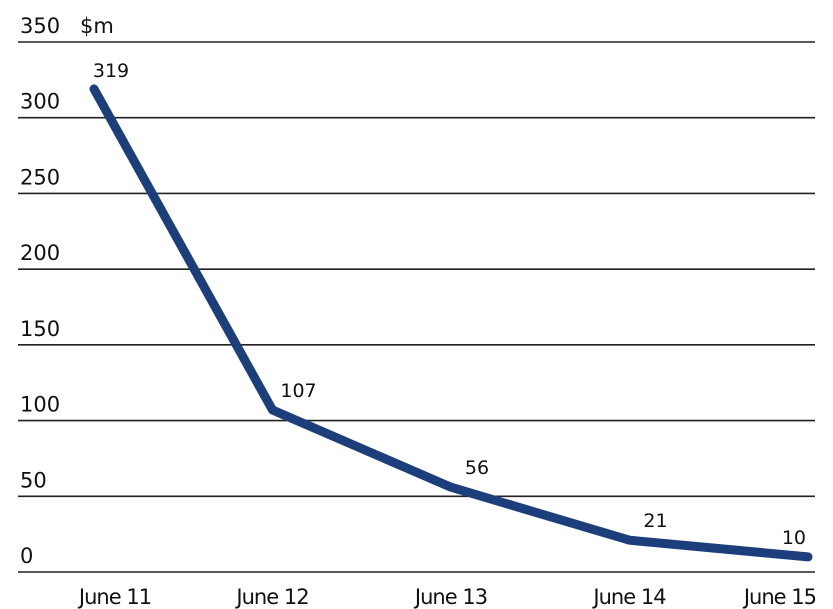  I want to click on x-tick-label: June 14, so click(628, 597).